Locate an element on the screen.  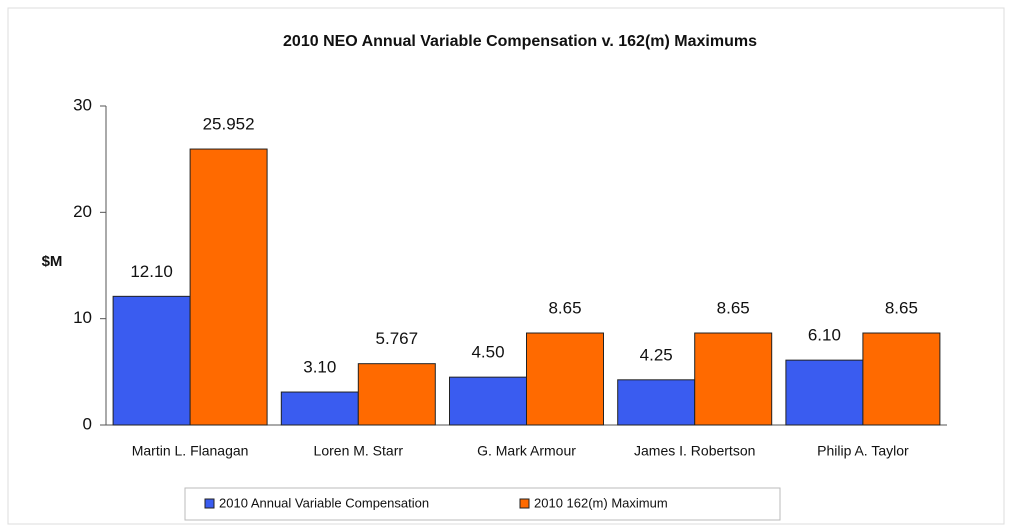
y-tick-label: 10 is located at coordinates (82, 317).